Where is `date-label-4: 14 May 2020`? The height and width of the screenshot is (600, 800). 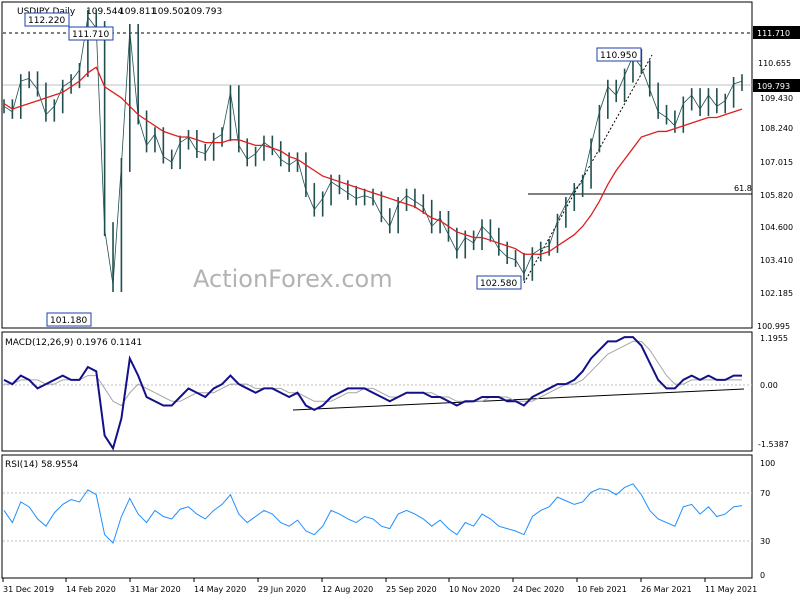
date-label-4: 14 May 2020 is located at coordinates (220, 589).